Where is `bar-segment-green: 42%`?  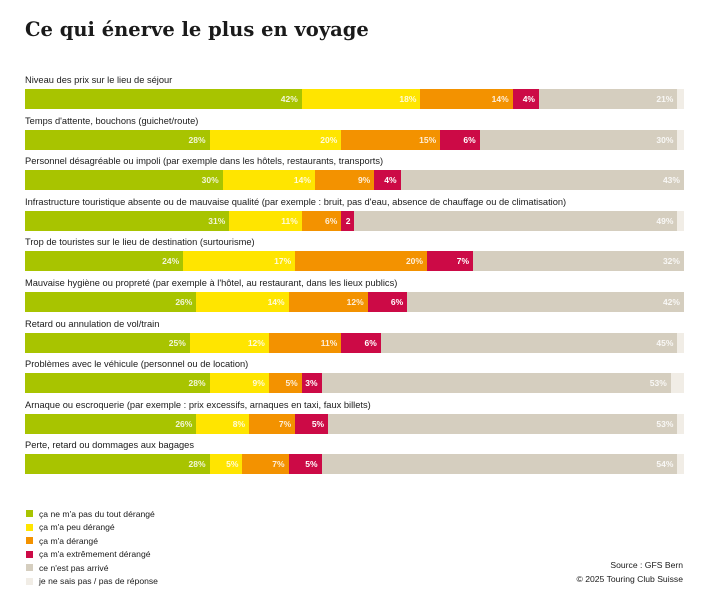
bar-segment-green: 42% is located at coordinates (163, 99).